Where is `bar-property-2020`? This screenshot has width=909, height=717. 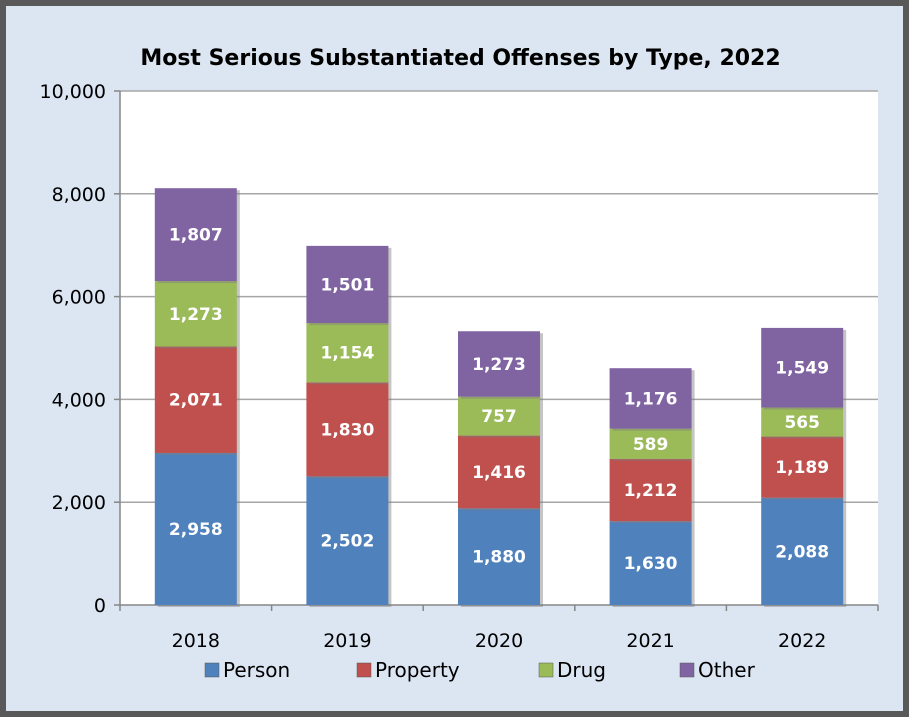
bar-property-2020 is located at coordinates (499, 472).